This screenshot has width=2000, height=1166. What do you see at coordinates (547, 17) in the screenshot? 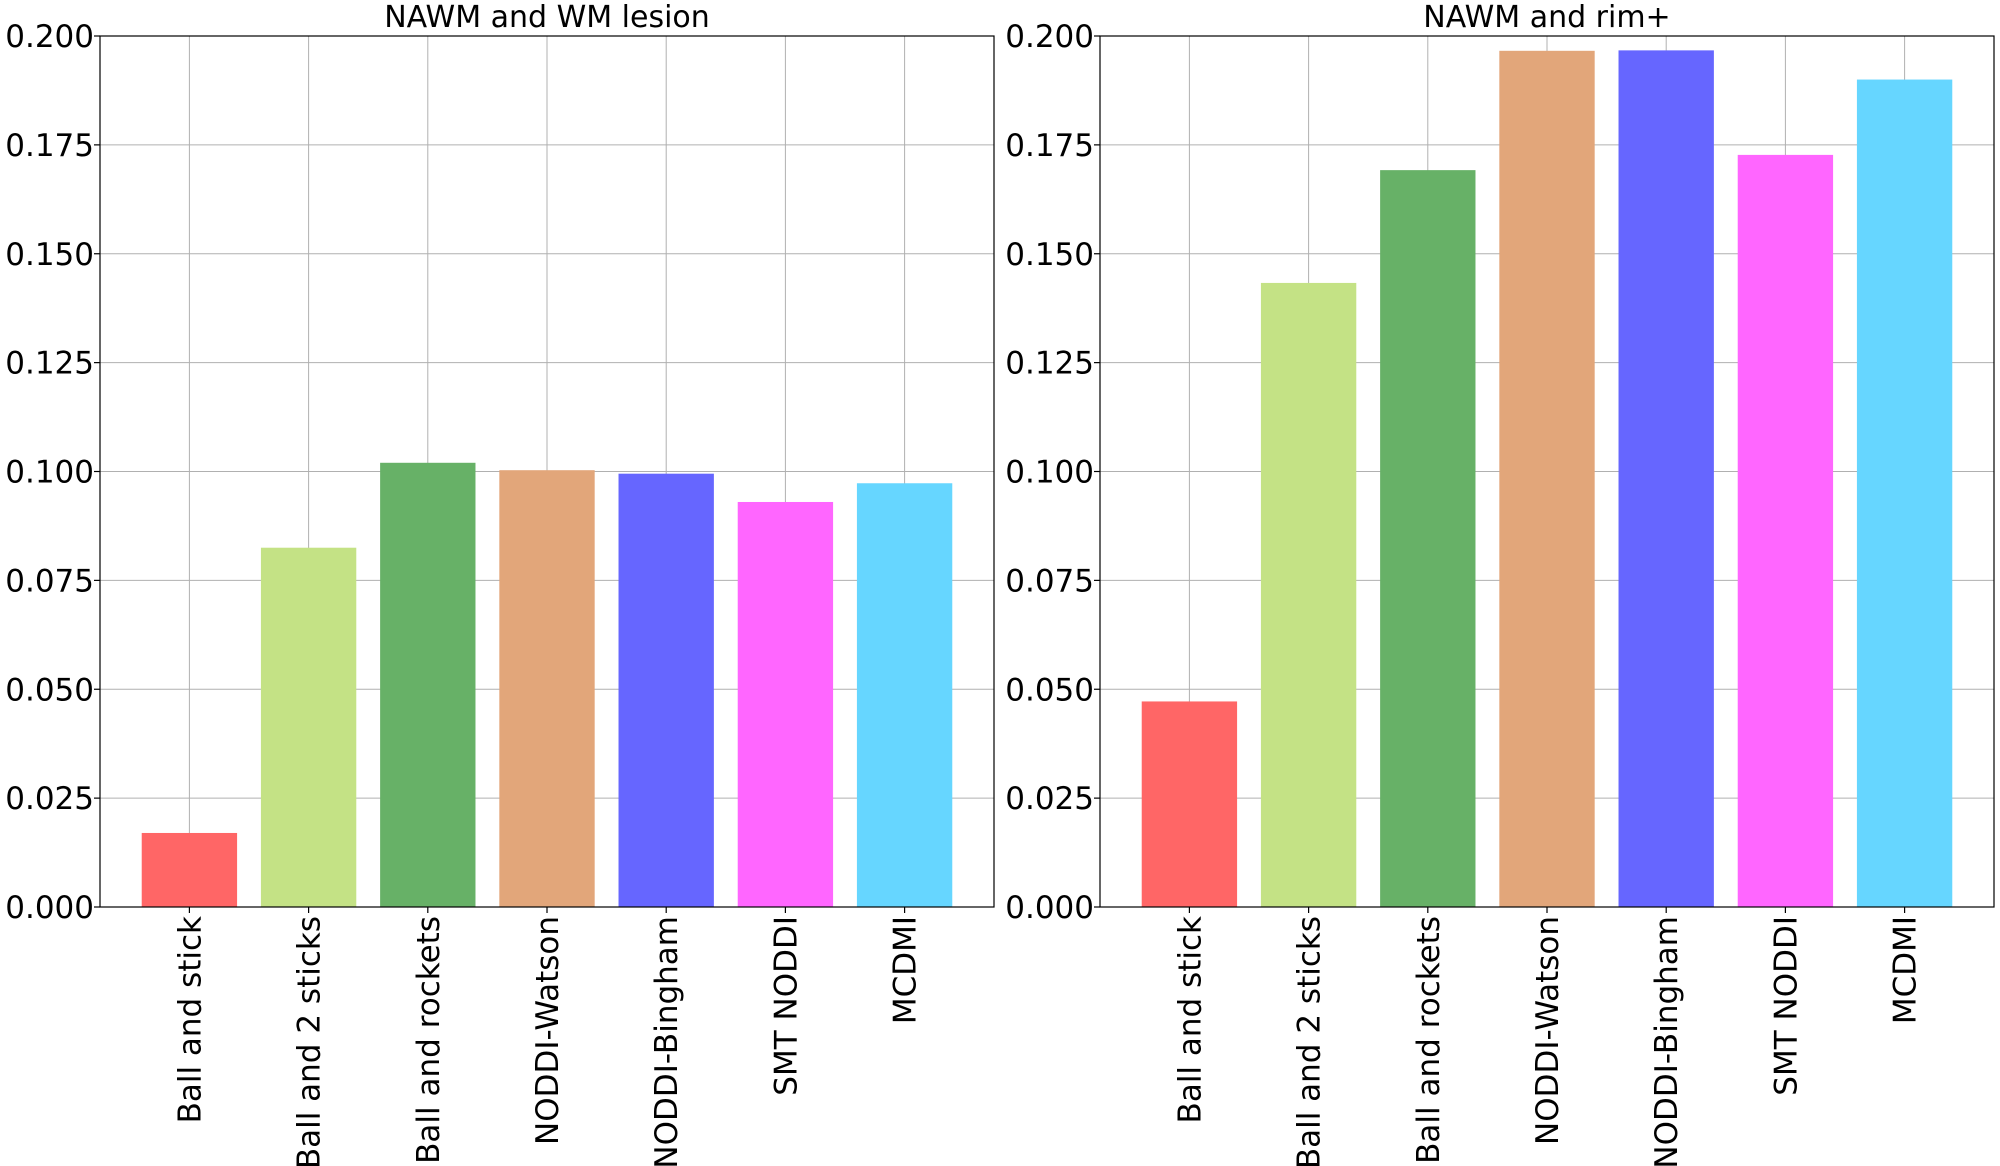
I see `chart-title: NAWM and WM lesion` at bounding box center [547, 17].